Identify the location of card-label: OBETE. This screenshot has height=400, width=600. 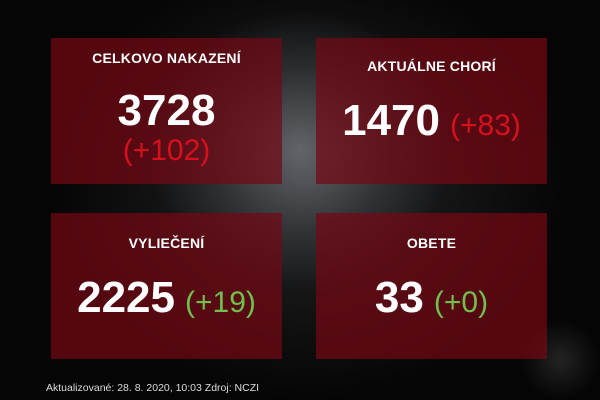
(431, 243).